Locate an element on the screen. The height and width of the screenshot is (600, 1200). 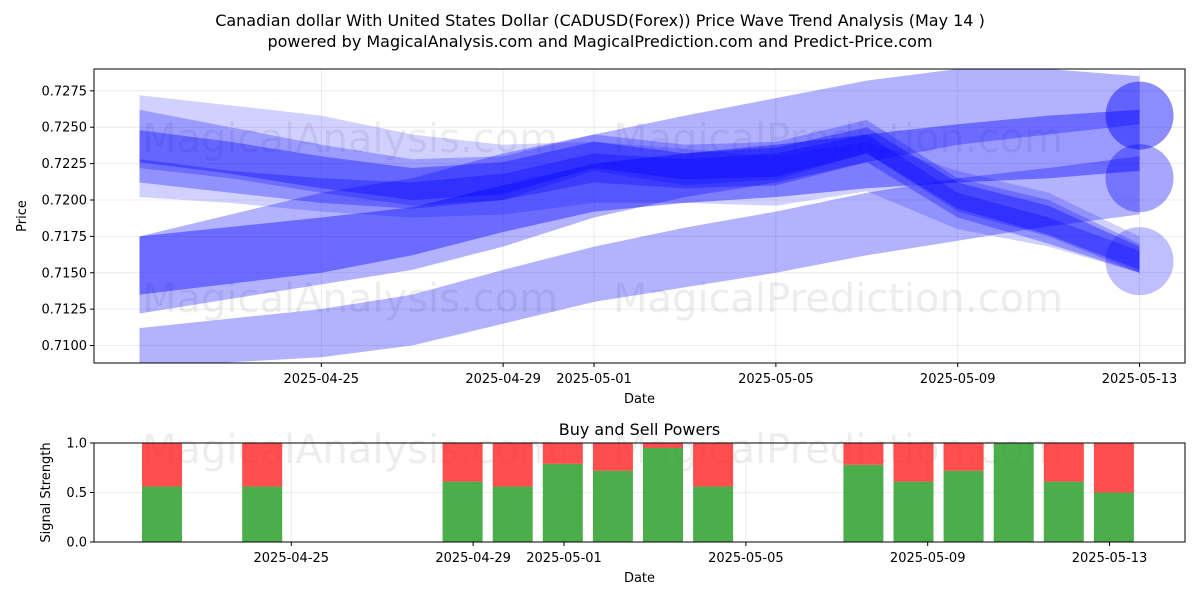
price-x-axis-label: Date is located at coordinates (639, 399).